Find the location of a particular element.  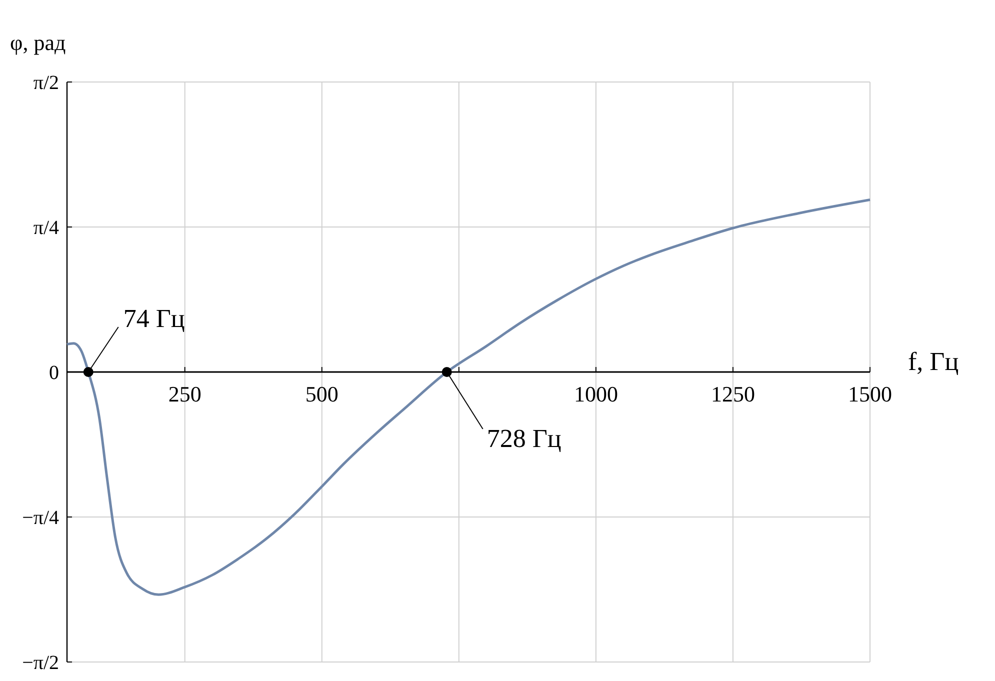

y-tick-label: π/4 is located at coordinates (46, 228).